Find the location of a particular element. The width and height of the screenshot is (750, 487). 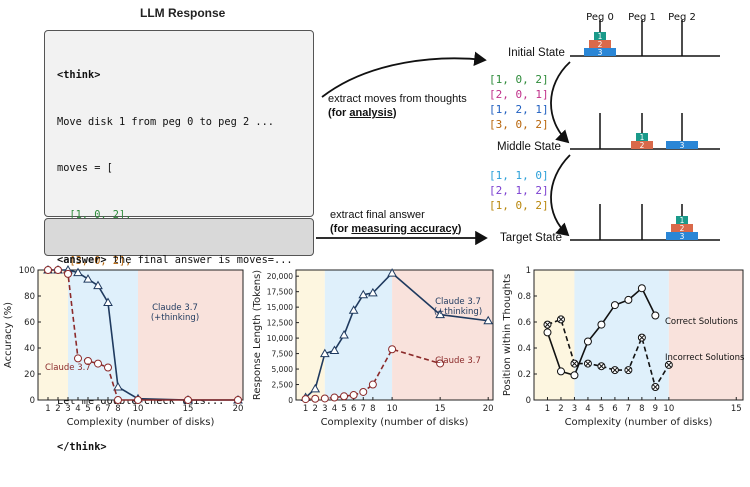

arrow-to-initial is located at coordinates (404, 74).